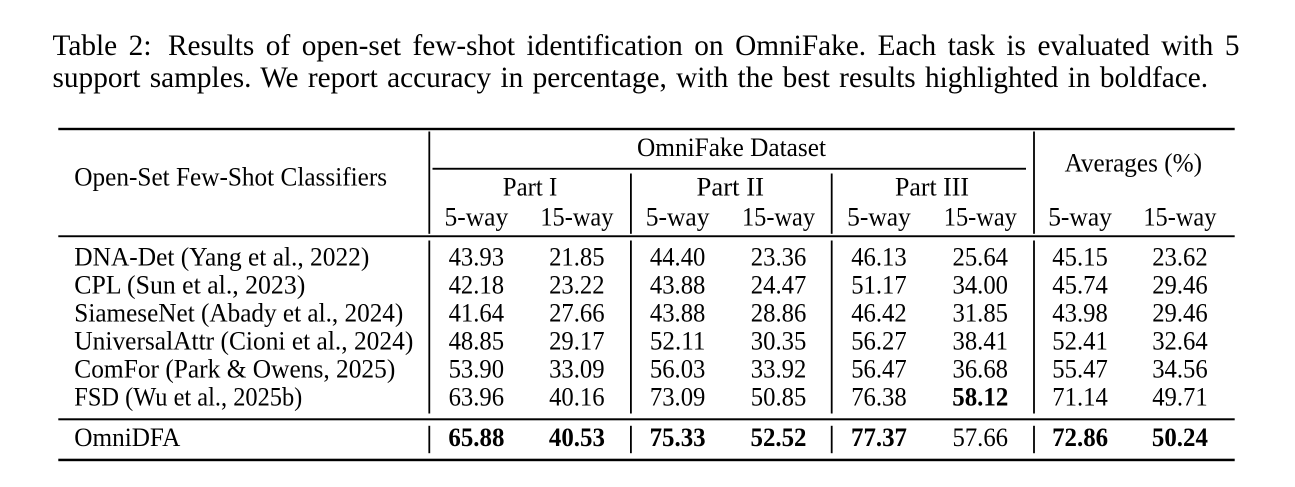 Image resolution: width=1295 pixels, height=487 pixels. Describe the element at coordinates (234, 368) in the screenshot. I see `svg-text: ComFor (Park & Owens, 2025)` at that location.